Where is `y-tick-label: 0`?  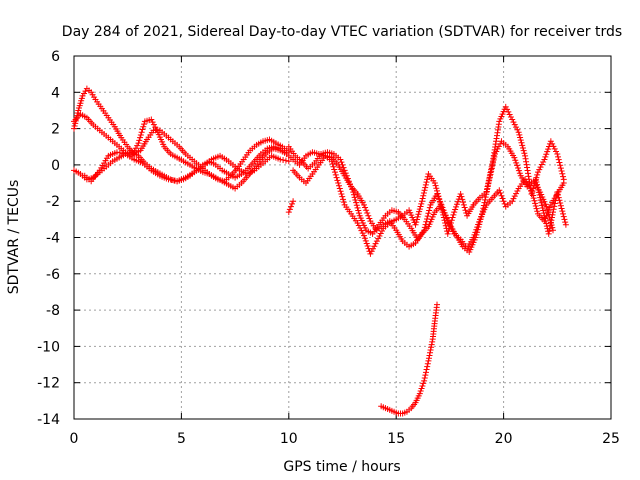
y-tick-label: 0 is located at coordinates (55, 166).